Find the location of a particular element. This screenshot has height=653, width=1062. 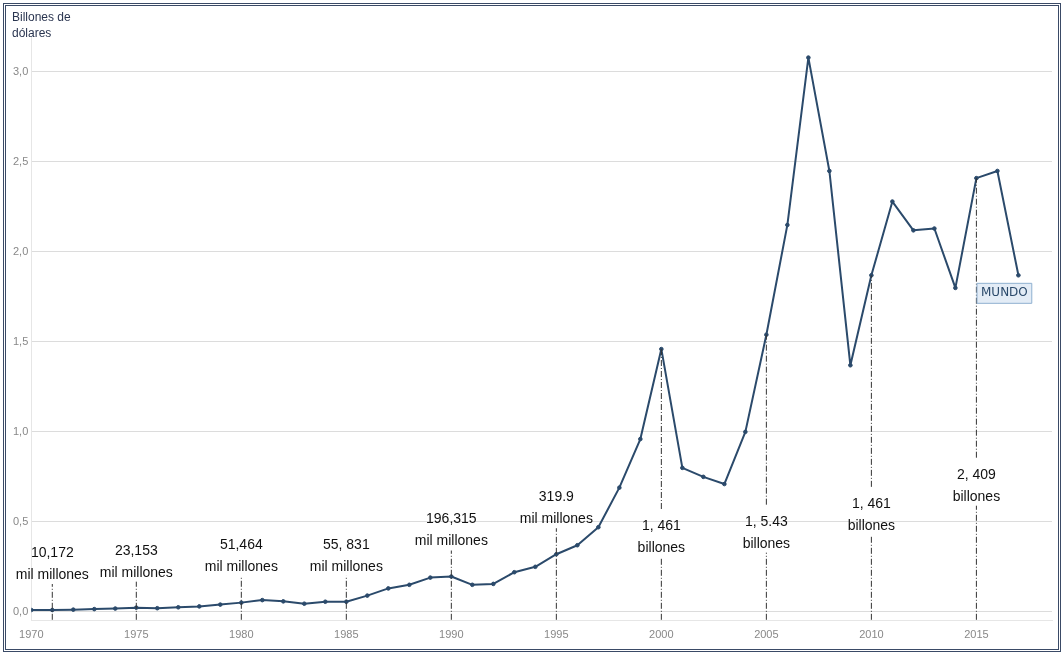

x-tick-label: 1975 is located at coordinates (136, 634).